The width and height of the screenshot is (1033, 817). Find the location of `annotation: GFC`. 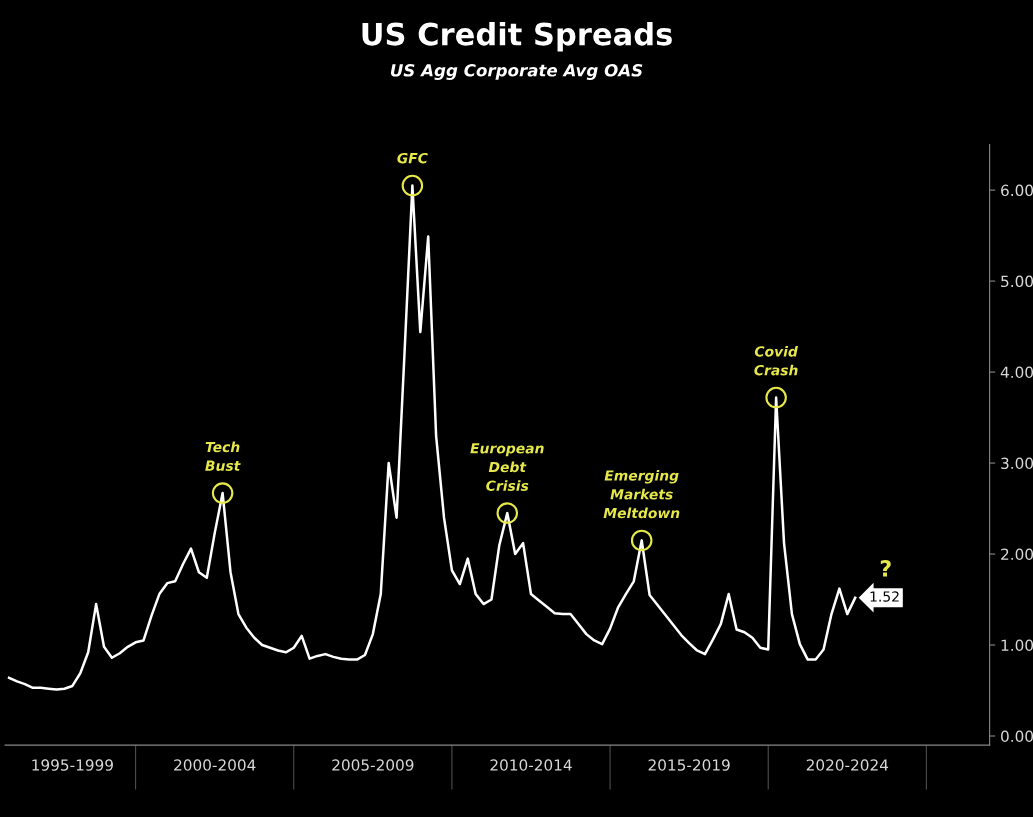

annotation: GFC is located at coordinates (412, 158).